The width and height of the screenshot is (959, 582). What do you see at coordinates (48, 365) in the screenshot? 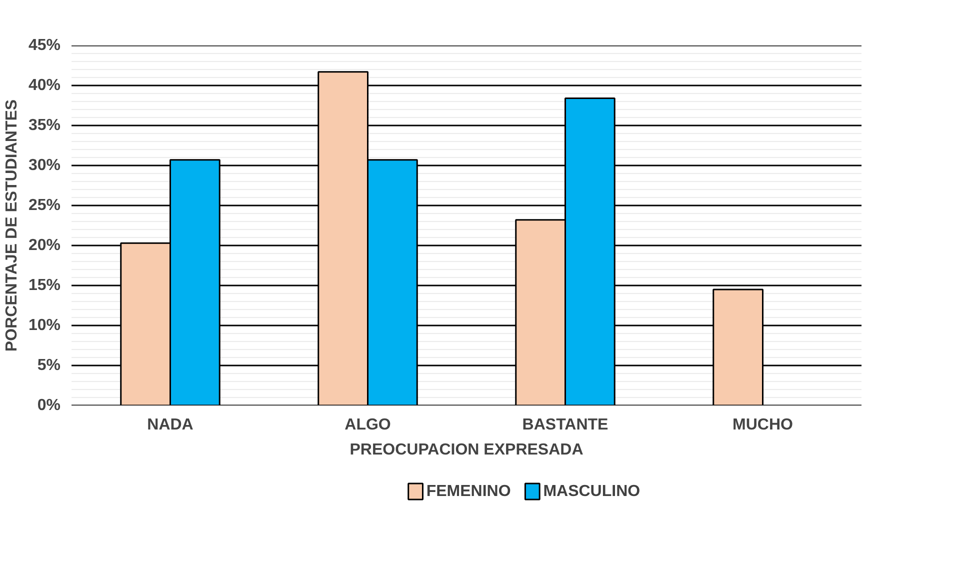
I see `y-tick-label: 5%` at bounding box center [48, 365].